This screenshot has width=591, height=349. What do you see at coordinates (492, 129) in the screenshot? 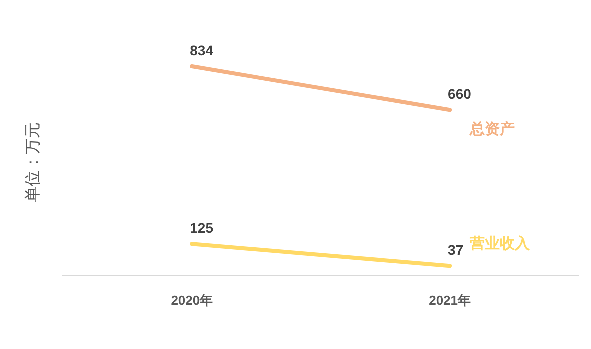
I see `series-label: 总资产` at bounding box center [492, 129].